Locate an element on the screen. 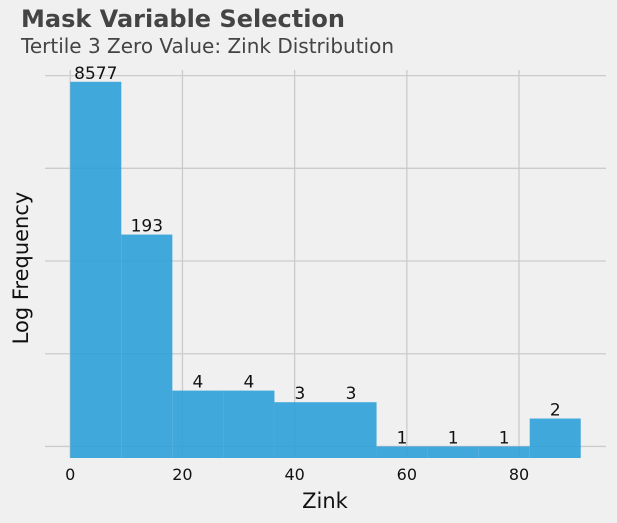 The image size is (617, 523). x-tick-labels: 0 20 40 60 80 is located at coordinates (297, 474).